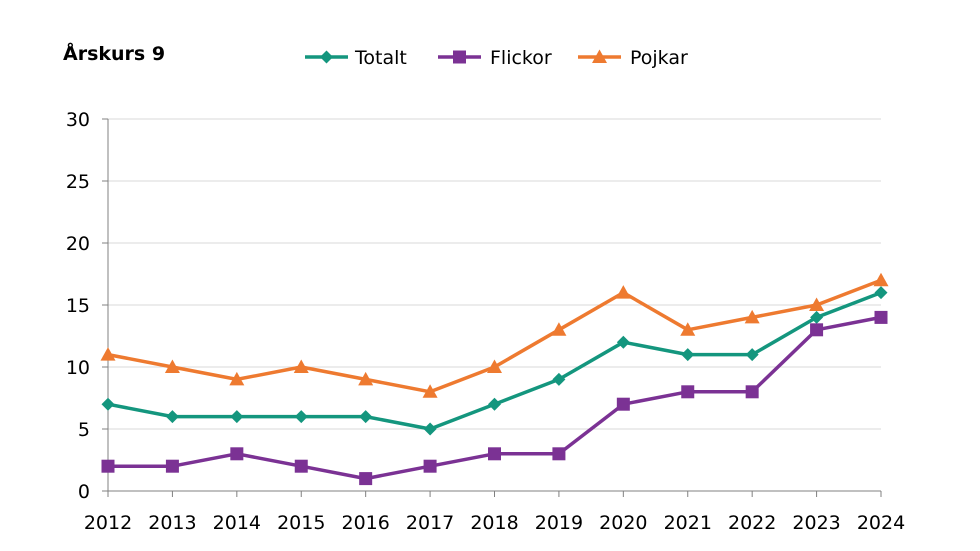 This screenshot has height=551, width=980. What do you see at coordinates (430, 523) in the screenshot?
I see `x-tick-label: 2017` at bounding box center [430, 523].